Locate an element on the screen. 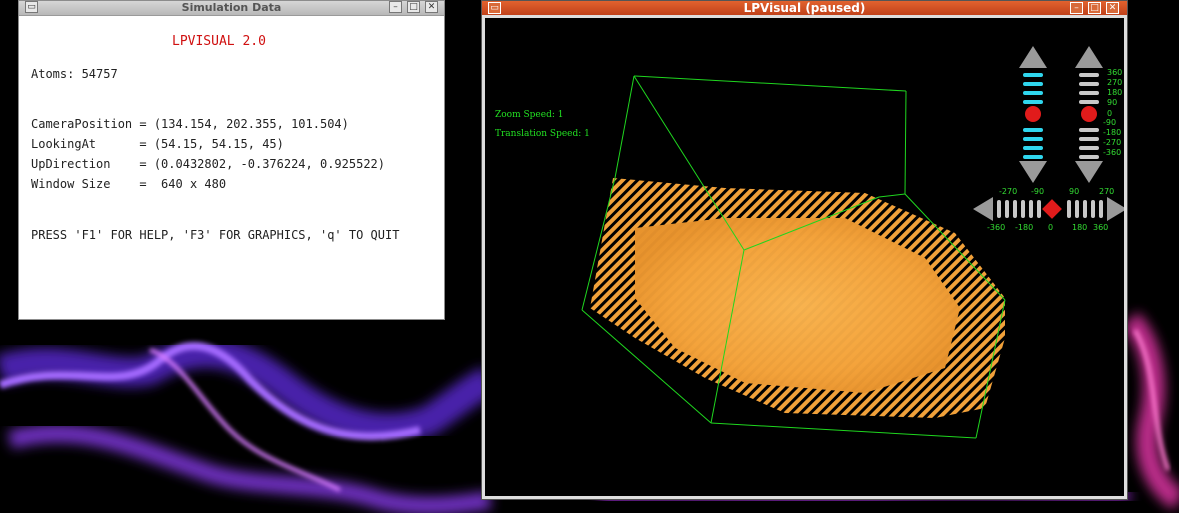 The width and height of the screenshot is (1179, 513). atoms-count: Atoms: 54757 is located at coordinates (74, 74).